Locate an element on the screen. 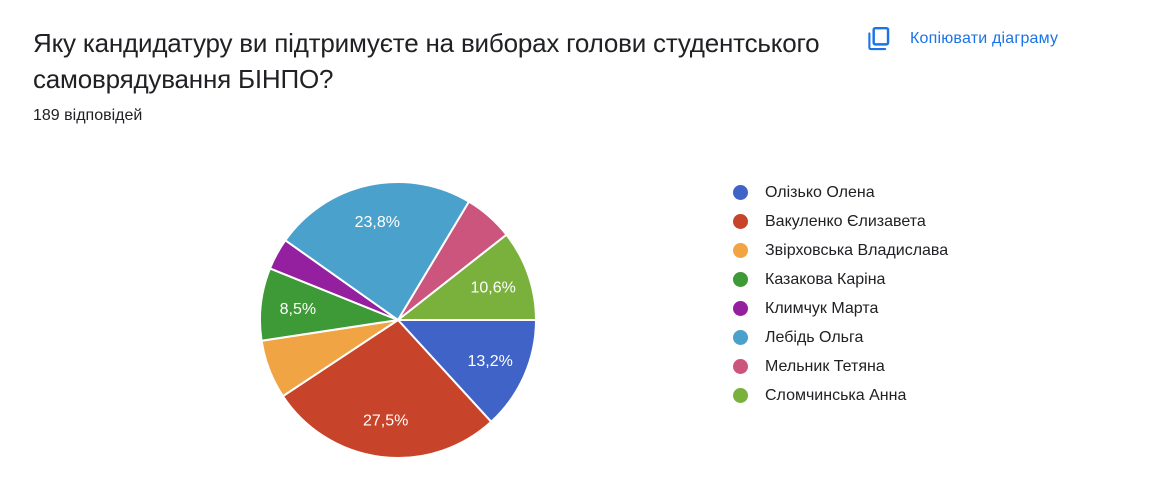 The height and width of the screenshot is (500, 1156). legend-item-5: Климчук Марта is located at coordinates (840, 308).